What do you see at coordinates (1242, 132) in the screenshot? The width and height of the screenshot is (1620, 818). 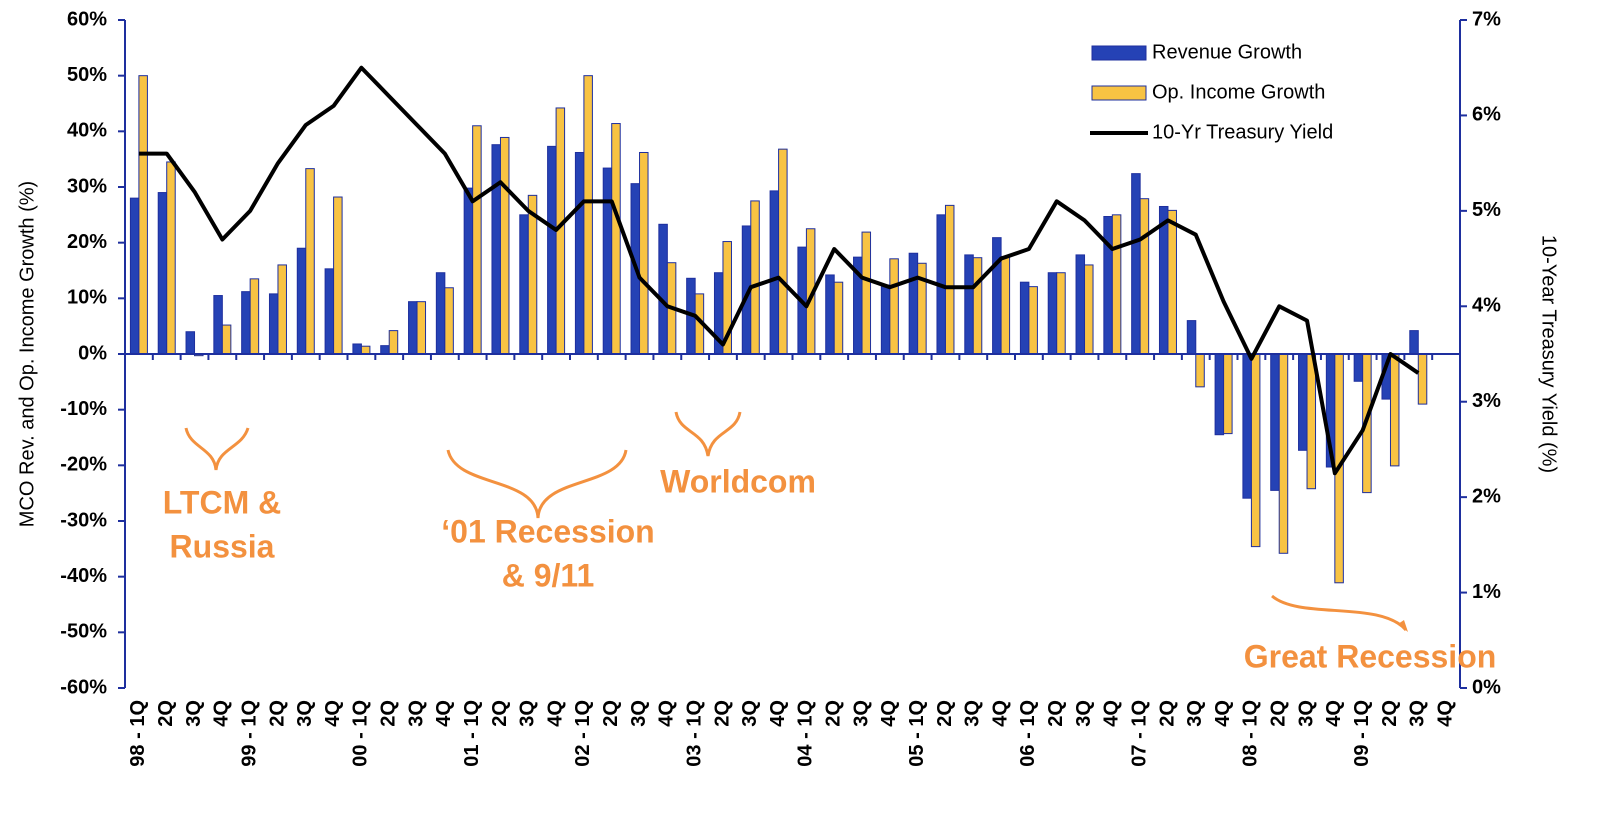 I see `legend-label: 10-Yr Treasury Yield` at bounding box center [1242, 132].